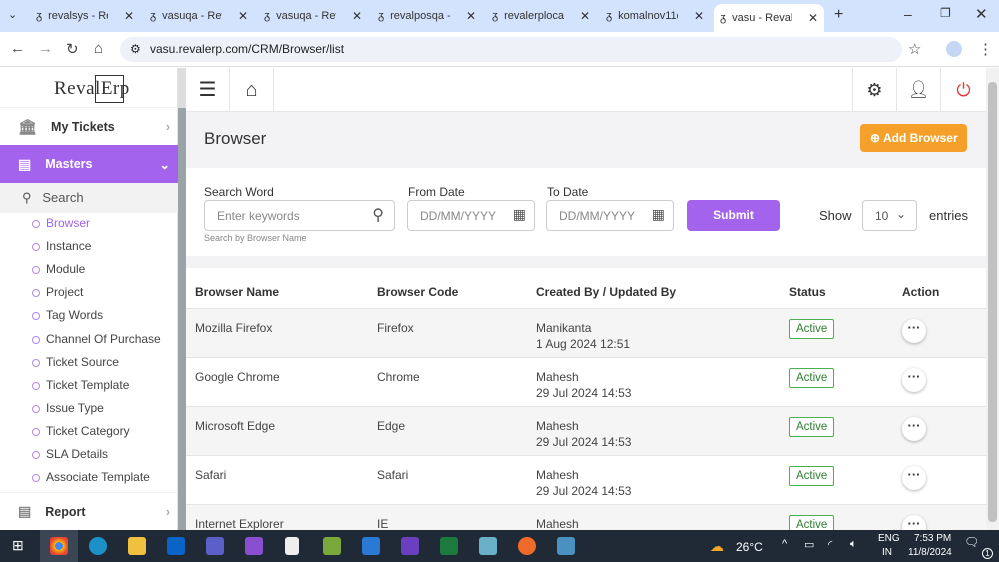  Describe the element at coordinates (61, 246) in the screenshot. I see `sidebar-item-instance: Instance` at that location.